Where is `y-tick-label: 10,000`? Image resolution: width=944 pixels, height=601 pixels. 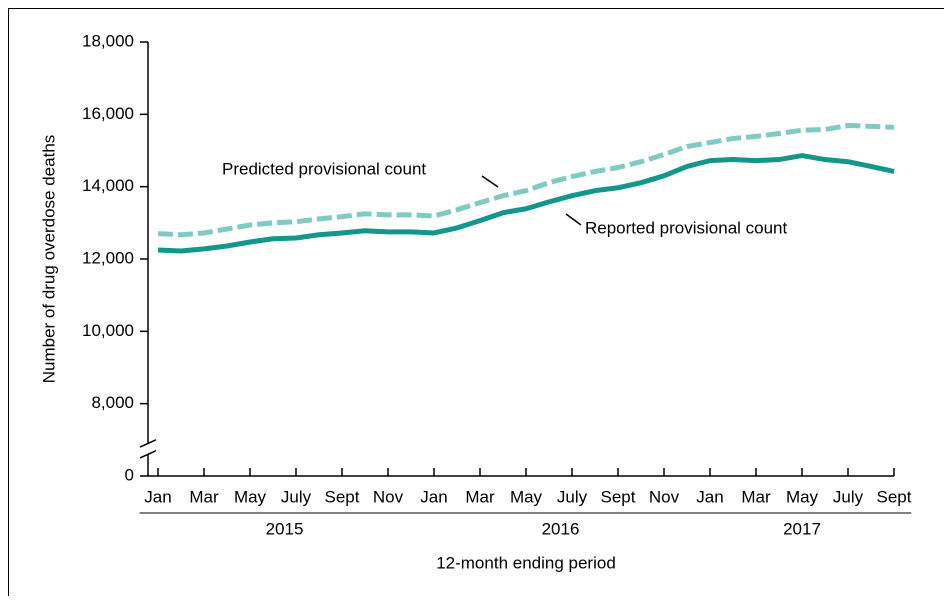
y-tick-label: 10,000 is located at coordinates (108, 330).